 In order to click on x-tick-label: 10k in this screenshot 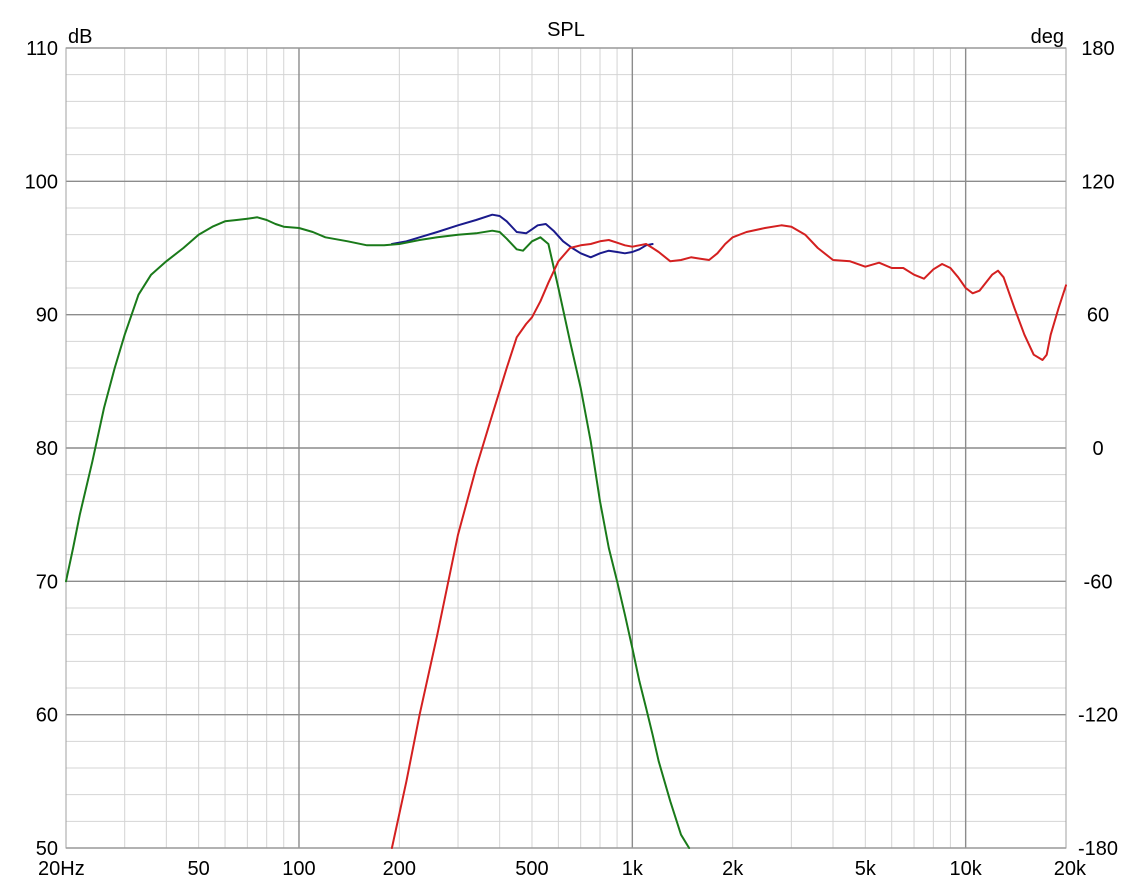, I will do `click(966, 869)`.